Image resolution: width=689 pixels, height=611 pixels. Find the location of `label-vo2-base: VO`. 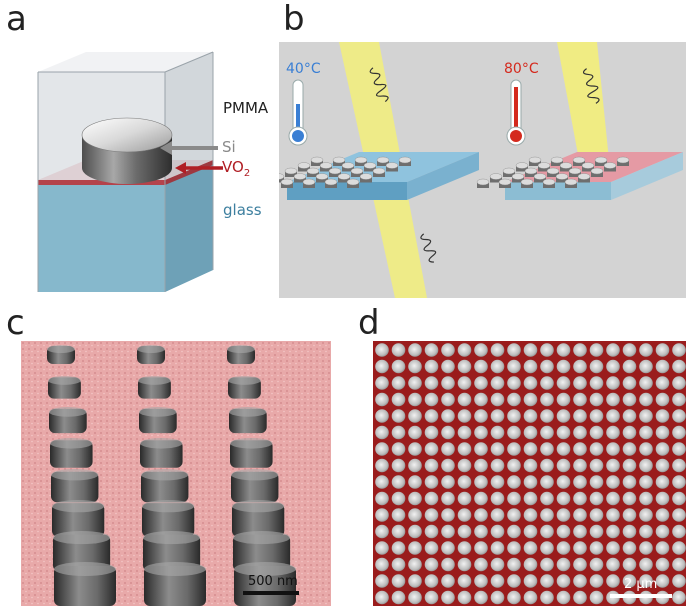

label-vo2-base: VO is located at coordinates (233, 167).